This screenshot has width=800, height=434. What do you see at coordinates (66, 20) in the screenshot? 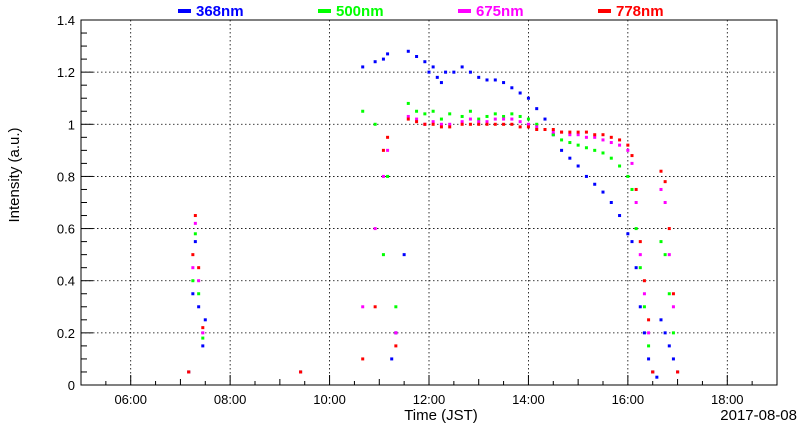
I see `y-tick-label: 1.4` at bounding box center [66, 20].